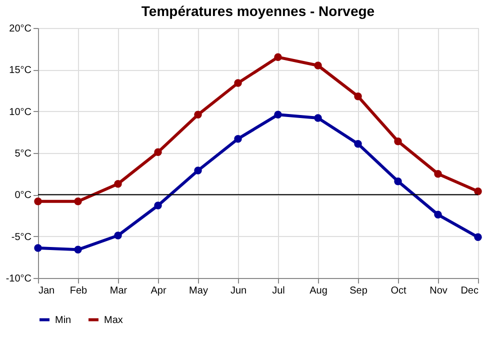  I want to click on x-tick-label: Sep, so click(359, 291).